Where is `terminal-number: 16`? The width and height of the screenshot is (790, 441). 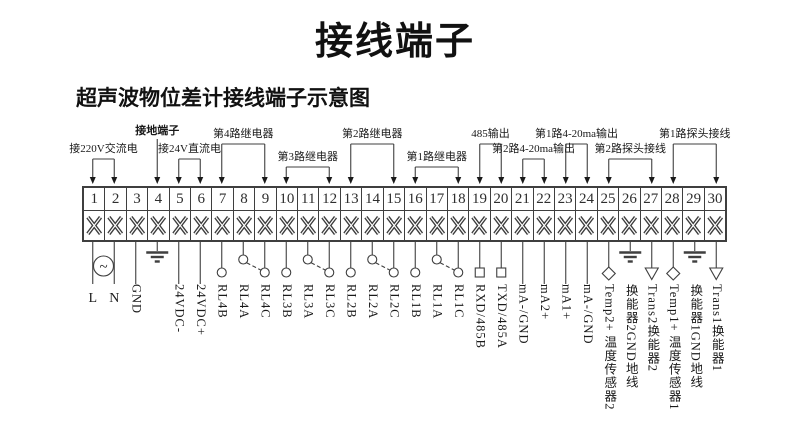 terminal-number: 16 is located at coordinates (416, 199).